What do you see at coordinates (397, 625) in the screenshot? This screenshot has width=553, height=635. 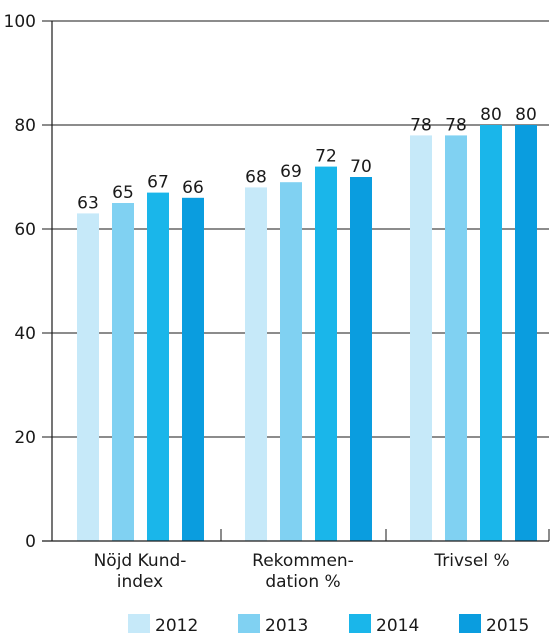 I see `legend-label: 2014` at bounding box center [397, 625].